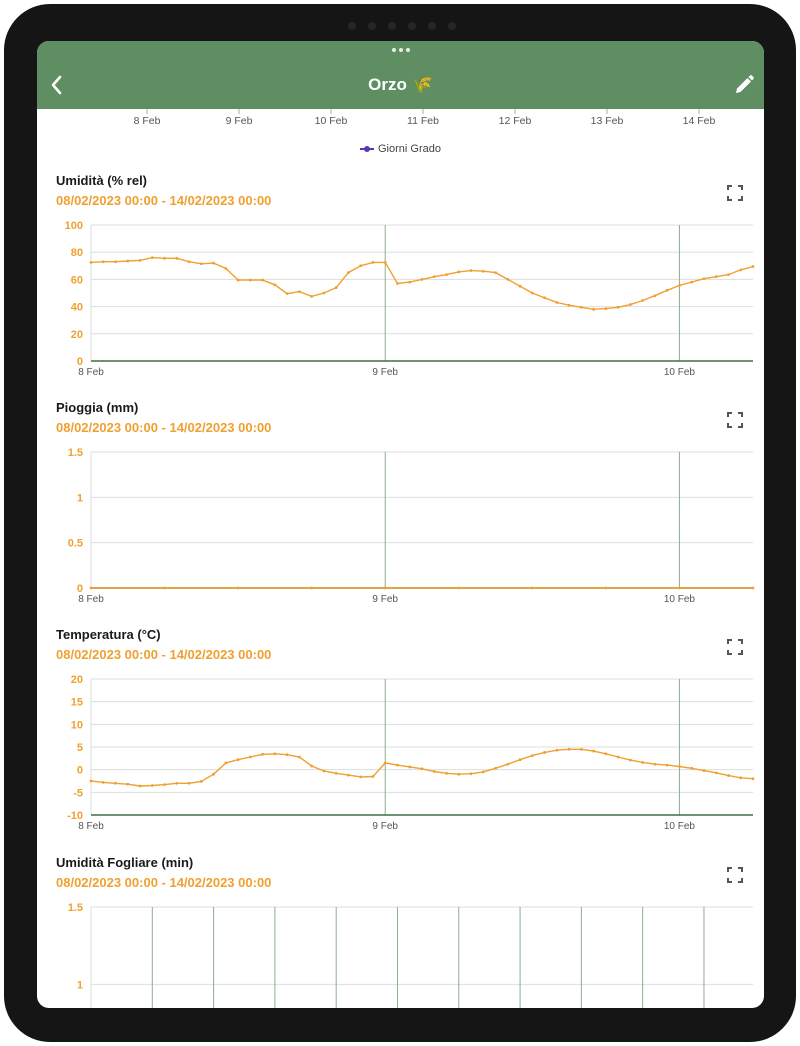 The height and width of the screenshot is (1046, 800). I want to click on y-tick-label: 5, so click(80, 748).